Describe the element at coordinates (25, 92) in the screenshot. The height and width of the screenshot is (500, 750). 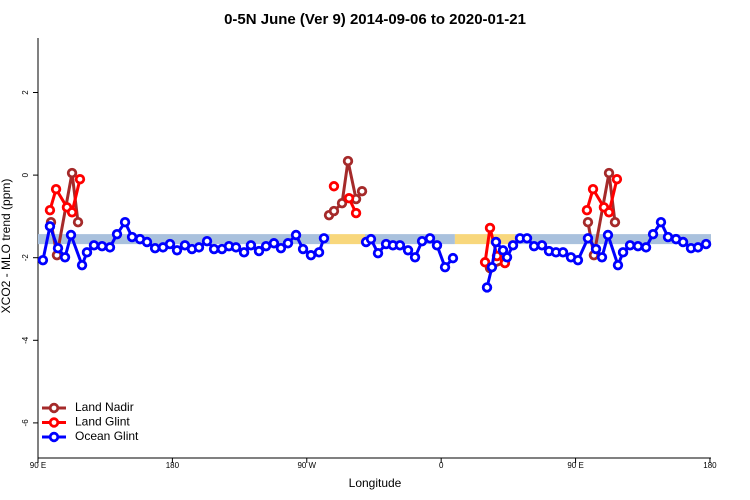
I see `y-tick-label: 2` at that location.